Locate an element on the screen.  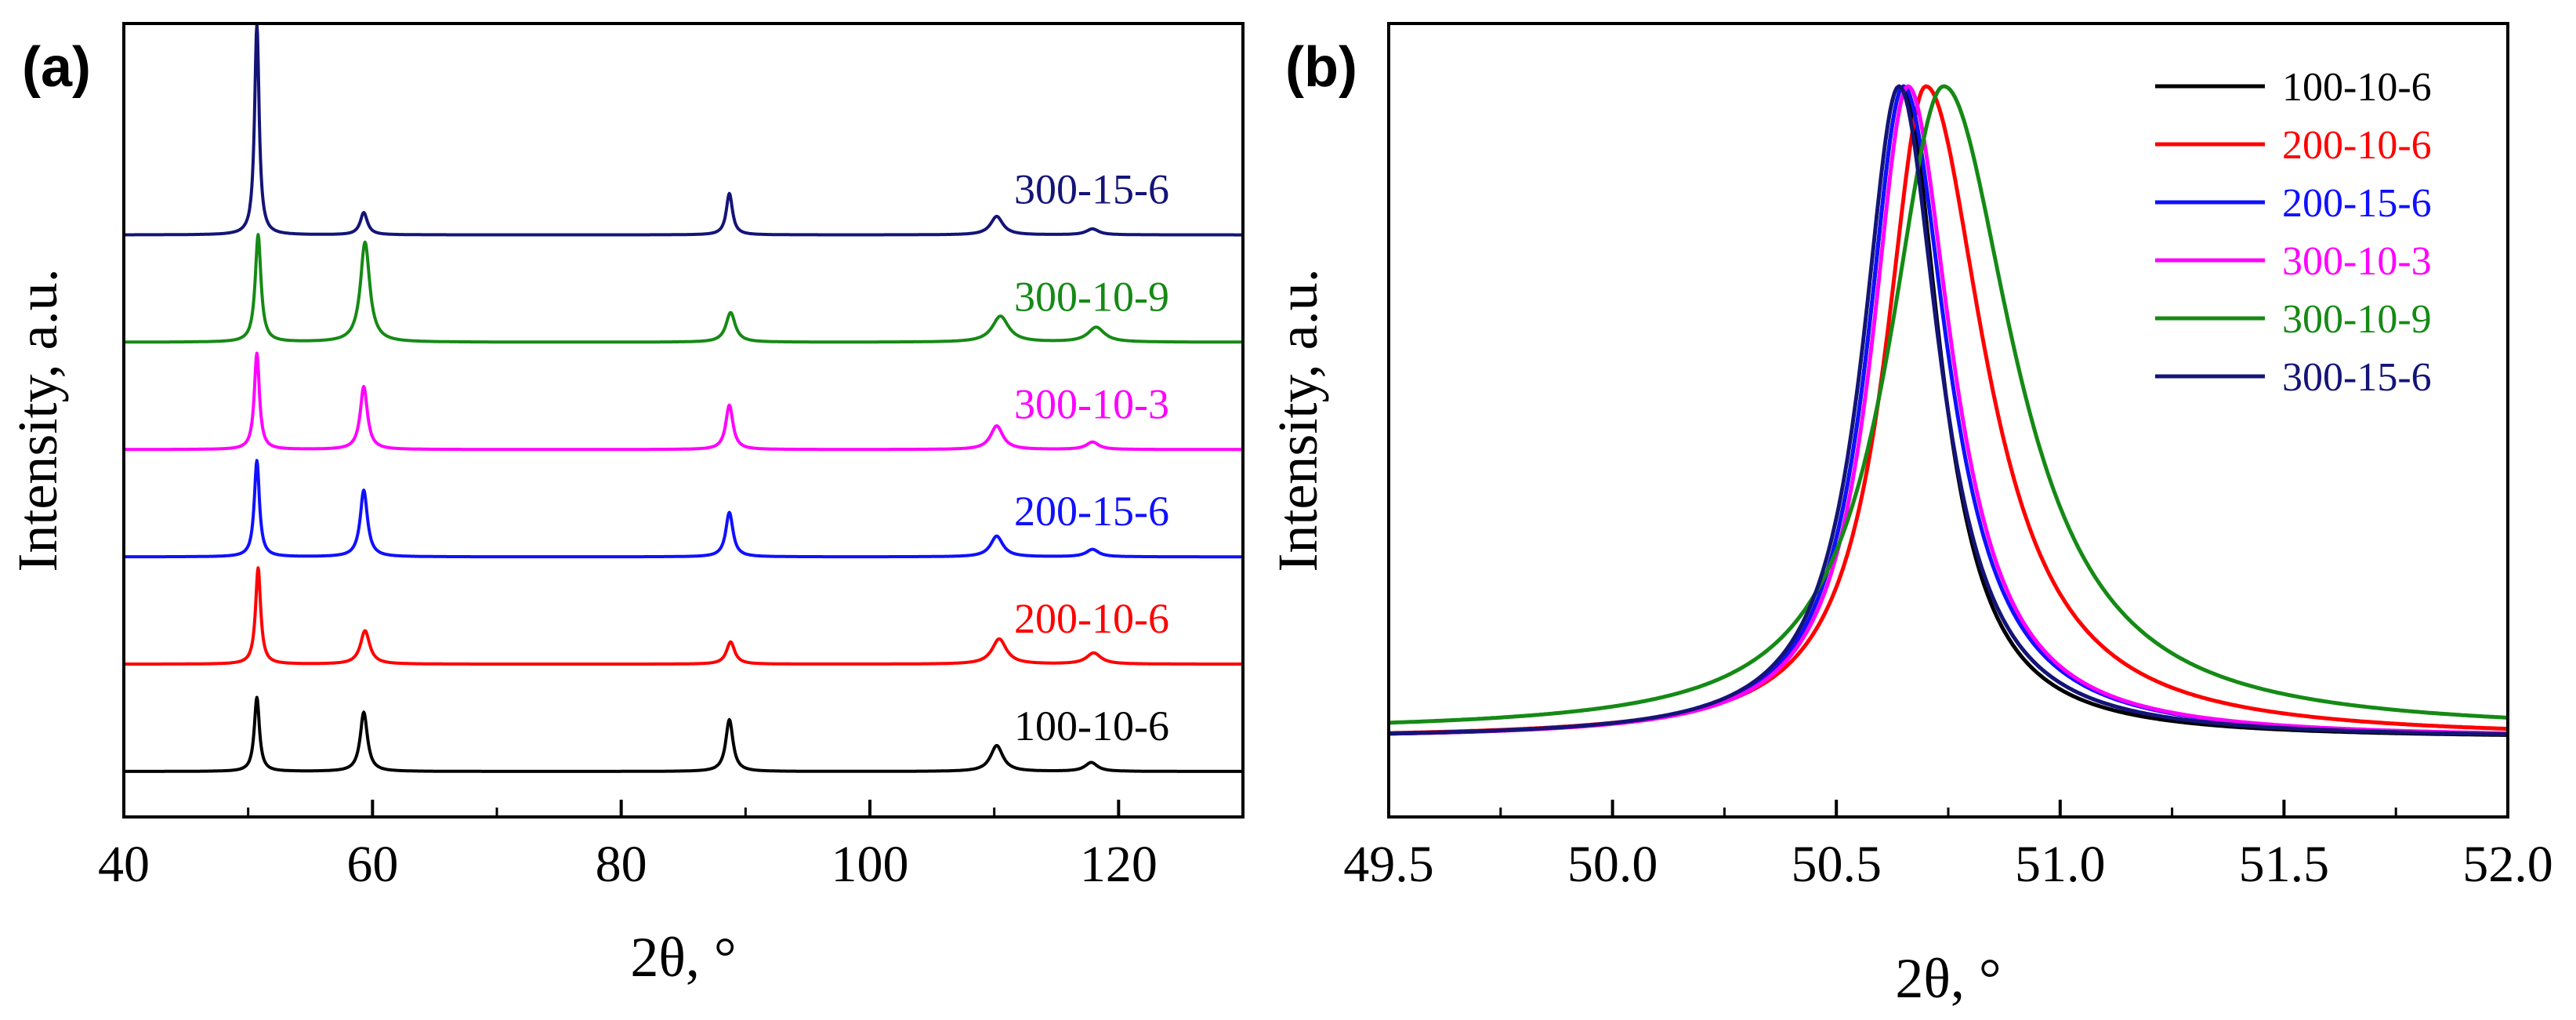
legend-item-200-15-6: 200-15-6 is located at coordinates (2293, 203).